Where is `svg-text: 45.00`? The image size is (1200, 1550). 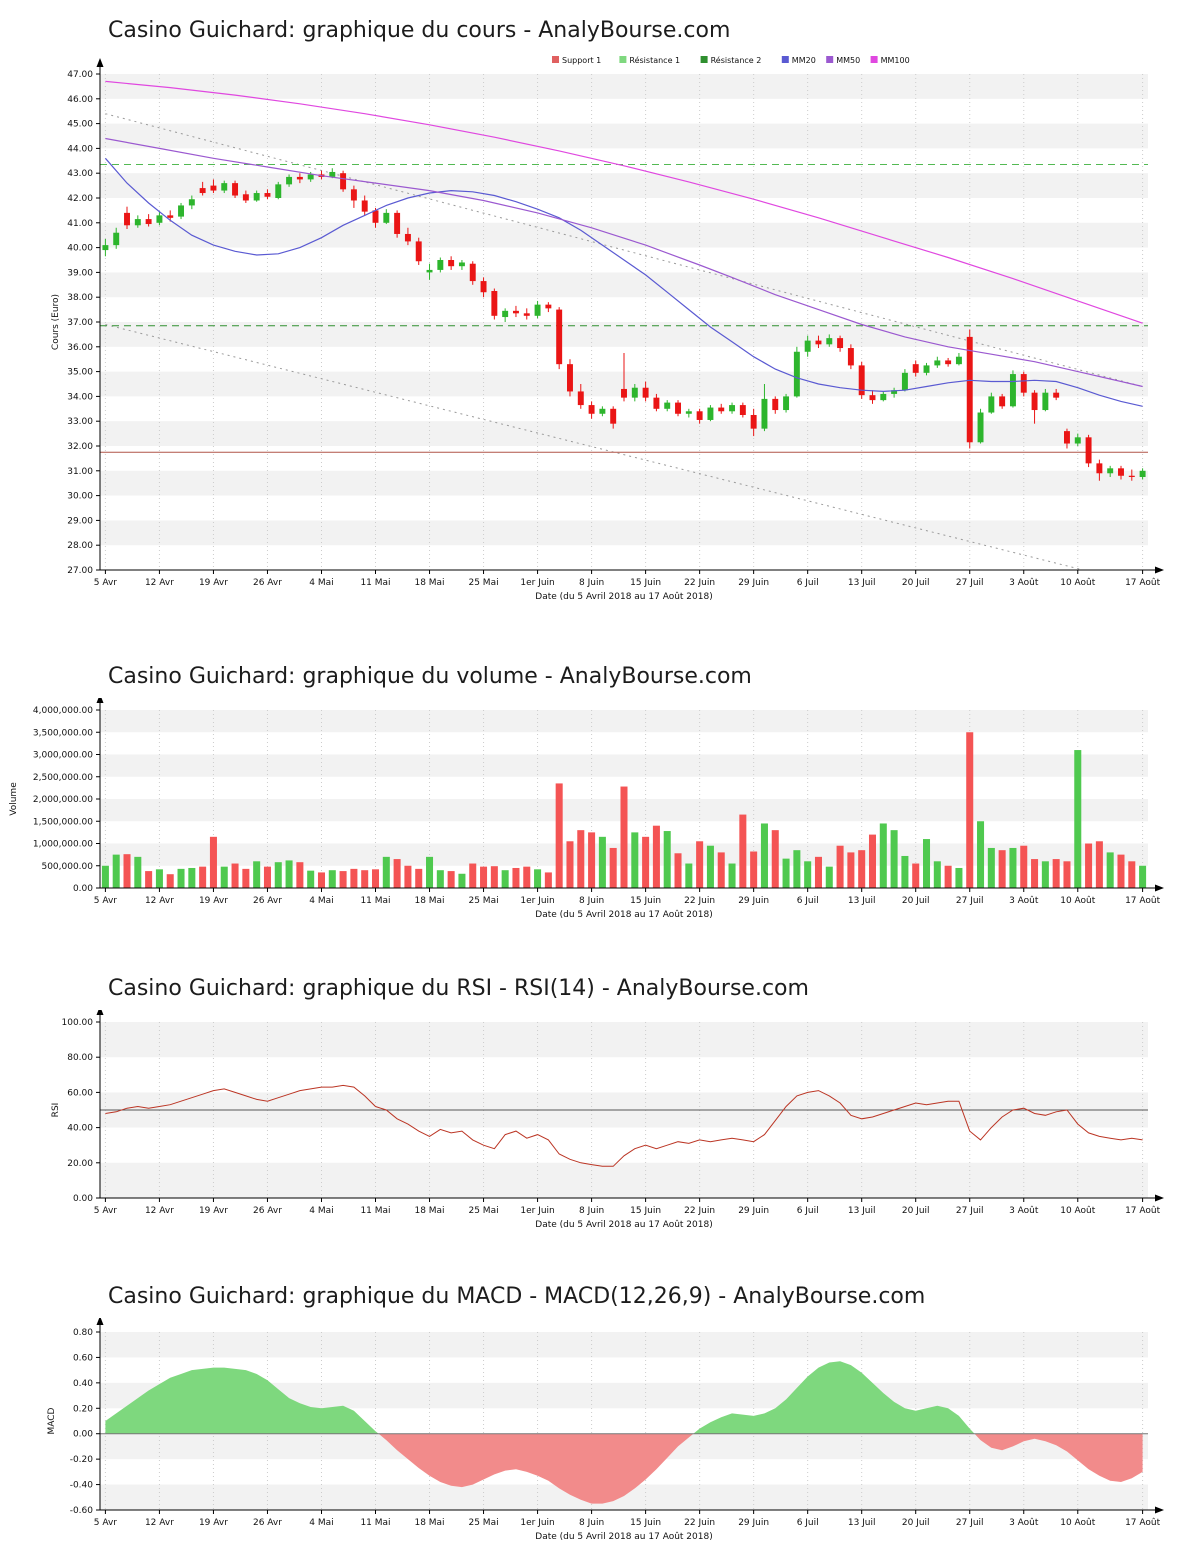
svg-text: 45.00 is located at coordinates (80, 125).